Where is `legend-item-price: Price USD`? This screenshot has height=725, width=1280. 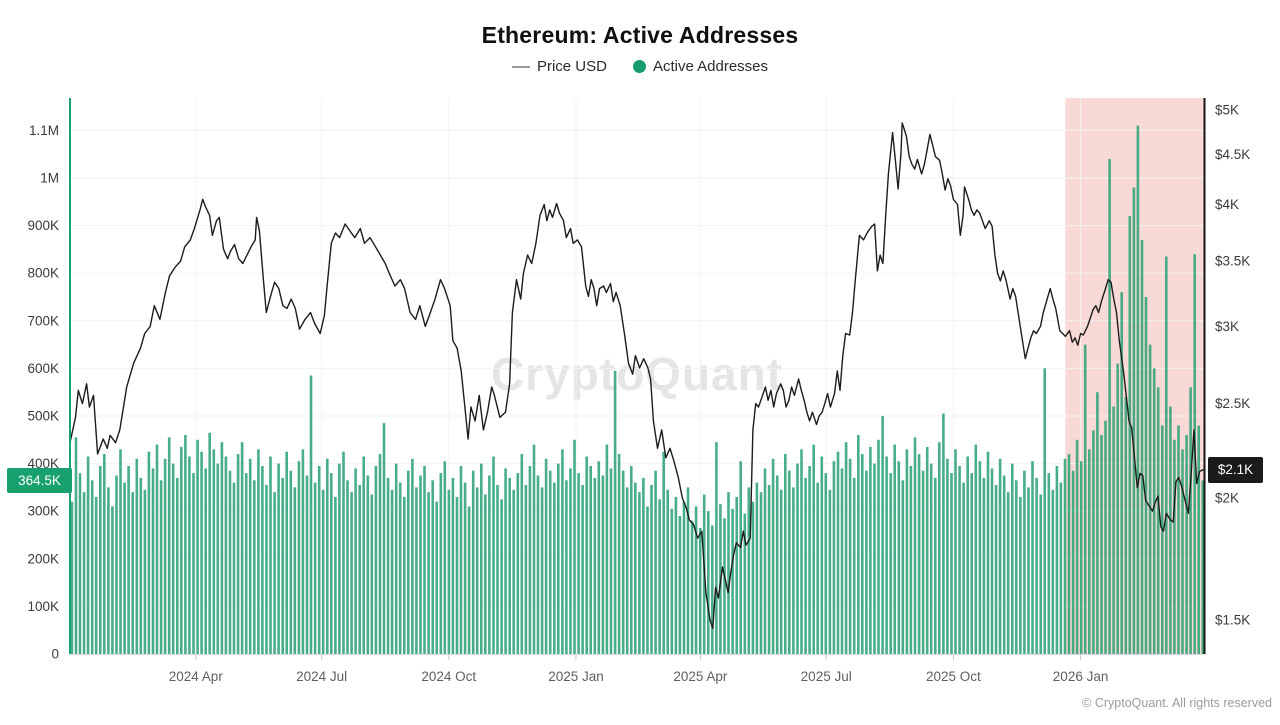 legend-item-price: Price USD is located at coordinates (559, 66).